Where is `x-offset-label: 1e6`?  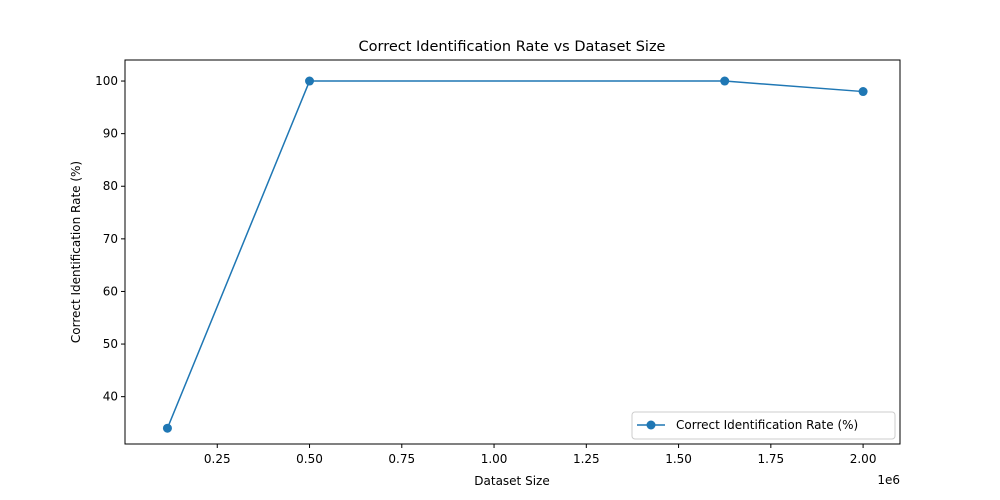
x-offset-label: 1e6 is located at coordinates (888, 480).